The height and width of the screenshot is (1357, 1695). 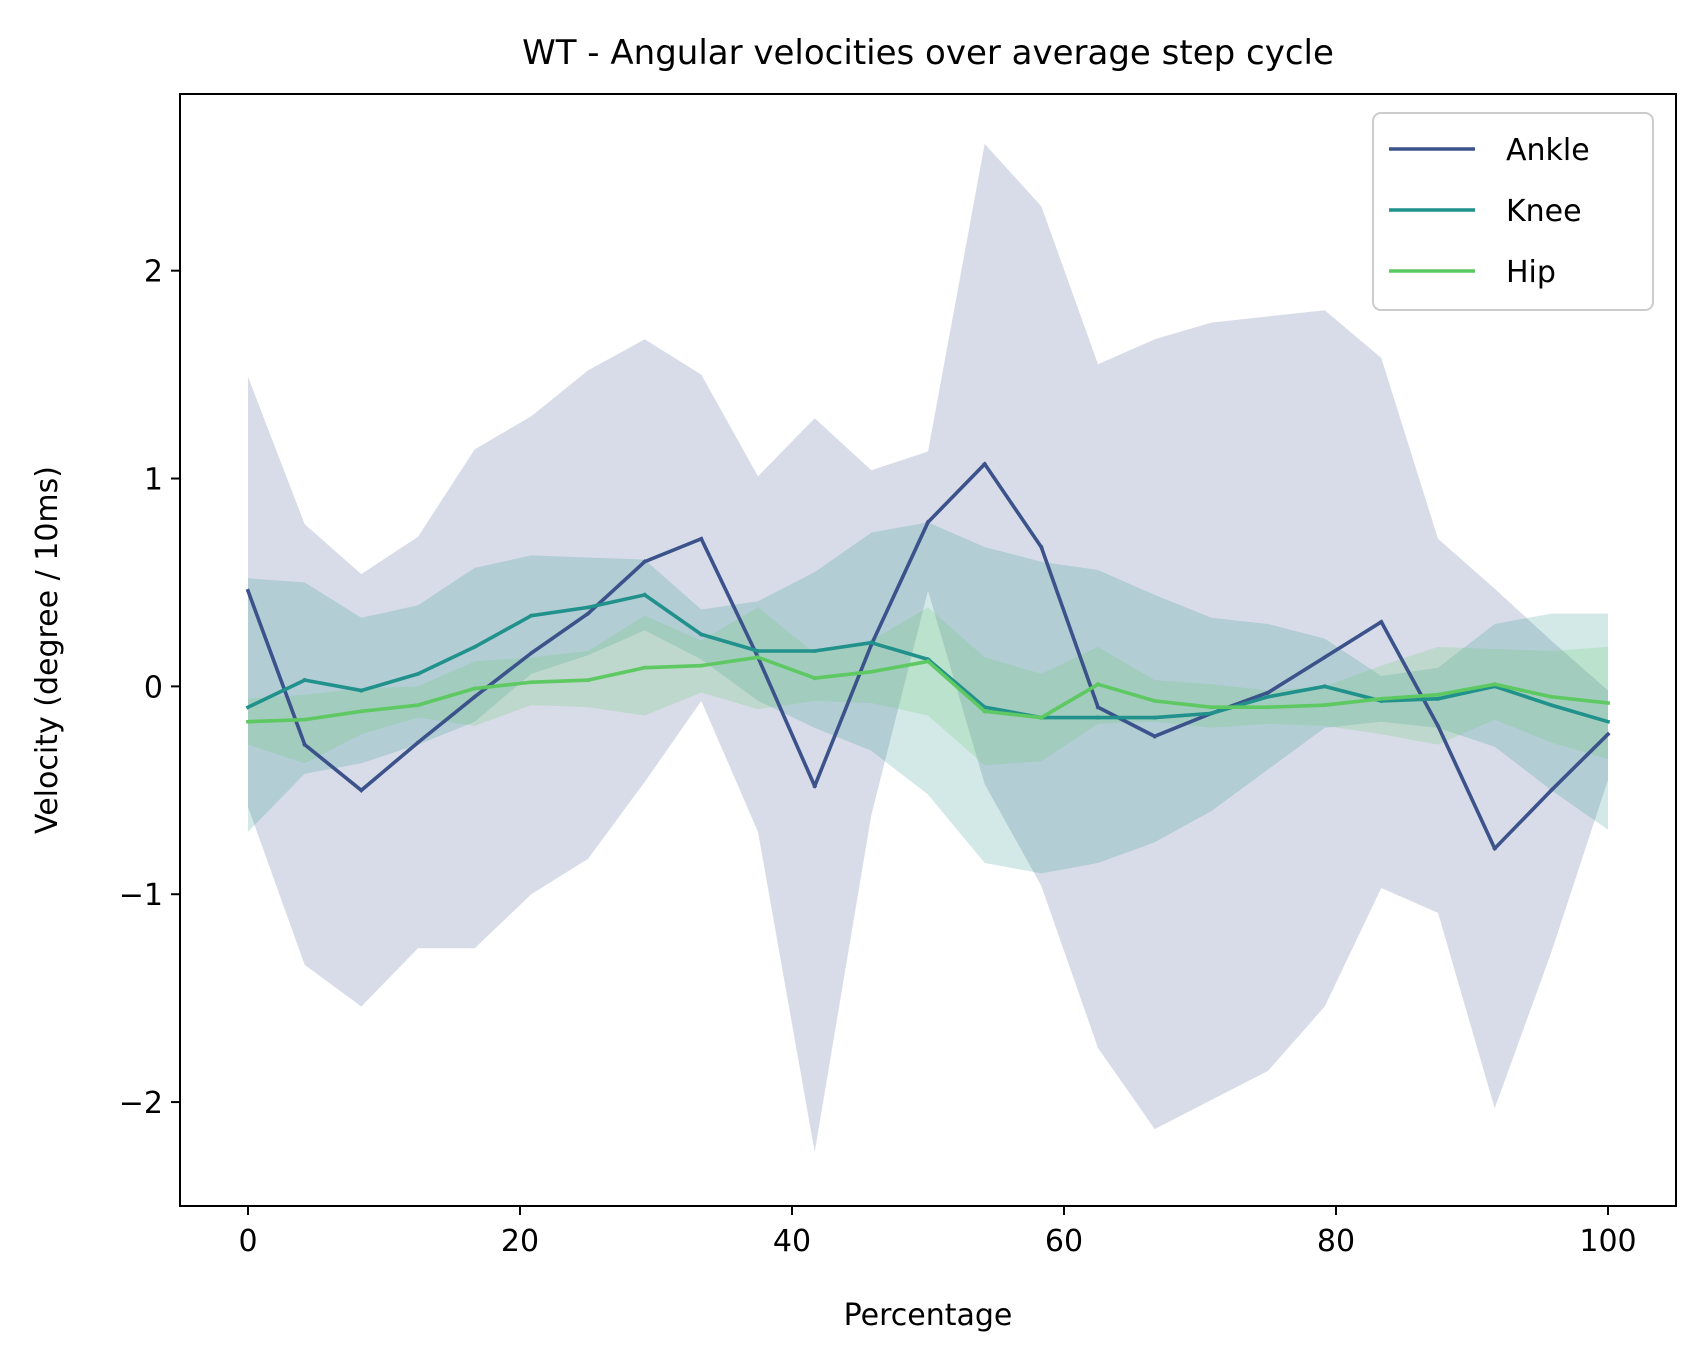 I want to click on hip-band, so click(x=928, y=686).